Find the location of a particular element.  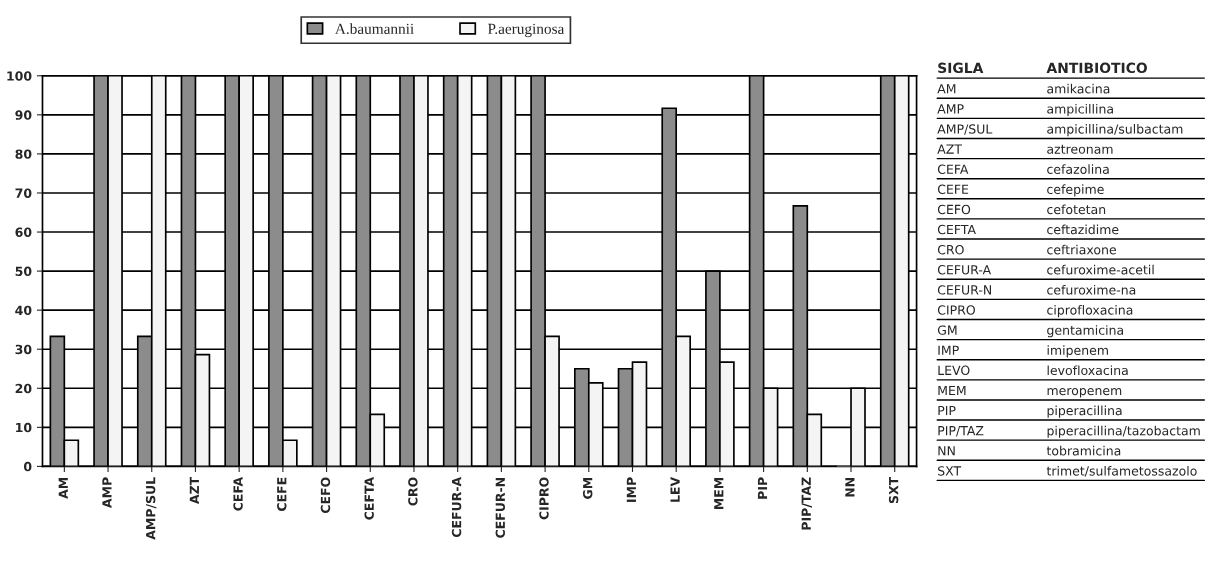

y-tick-label: 0 is located at coordinates (27, 466).